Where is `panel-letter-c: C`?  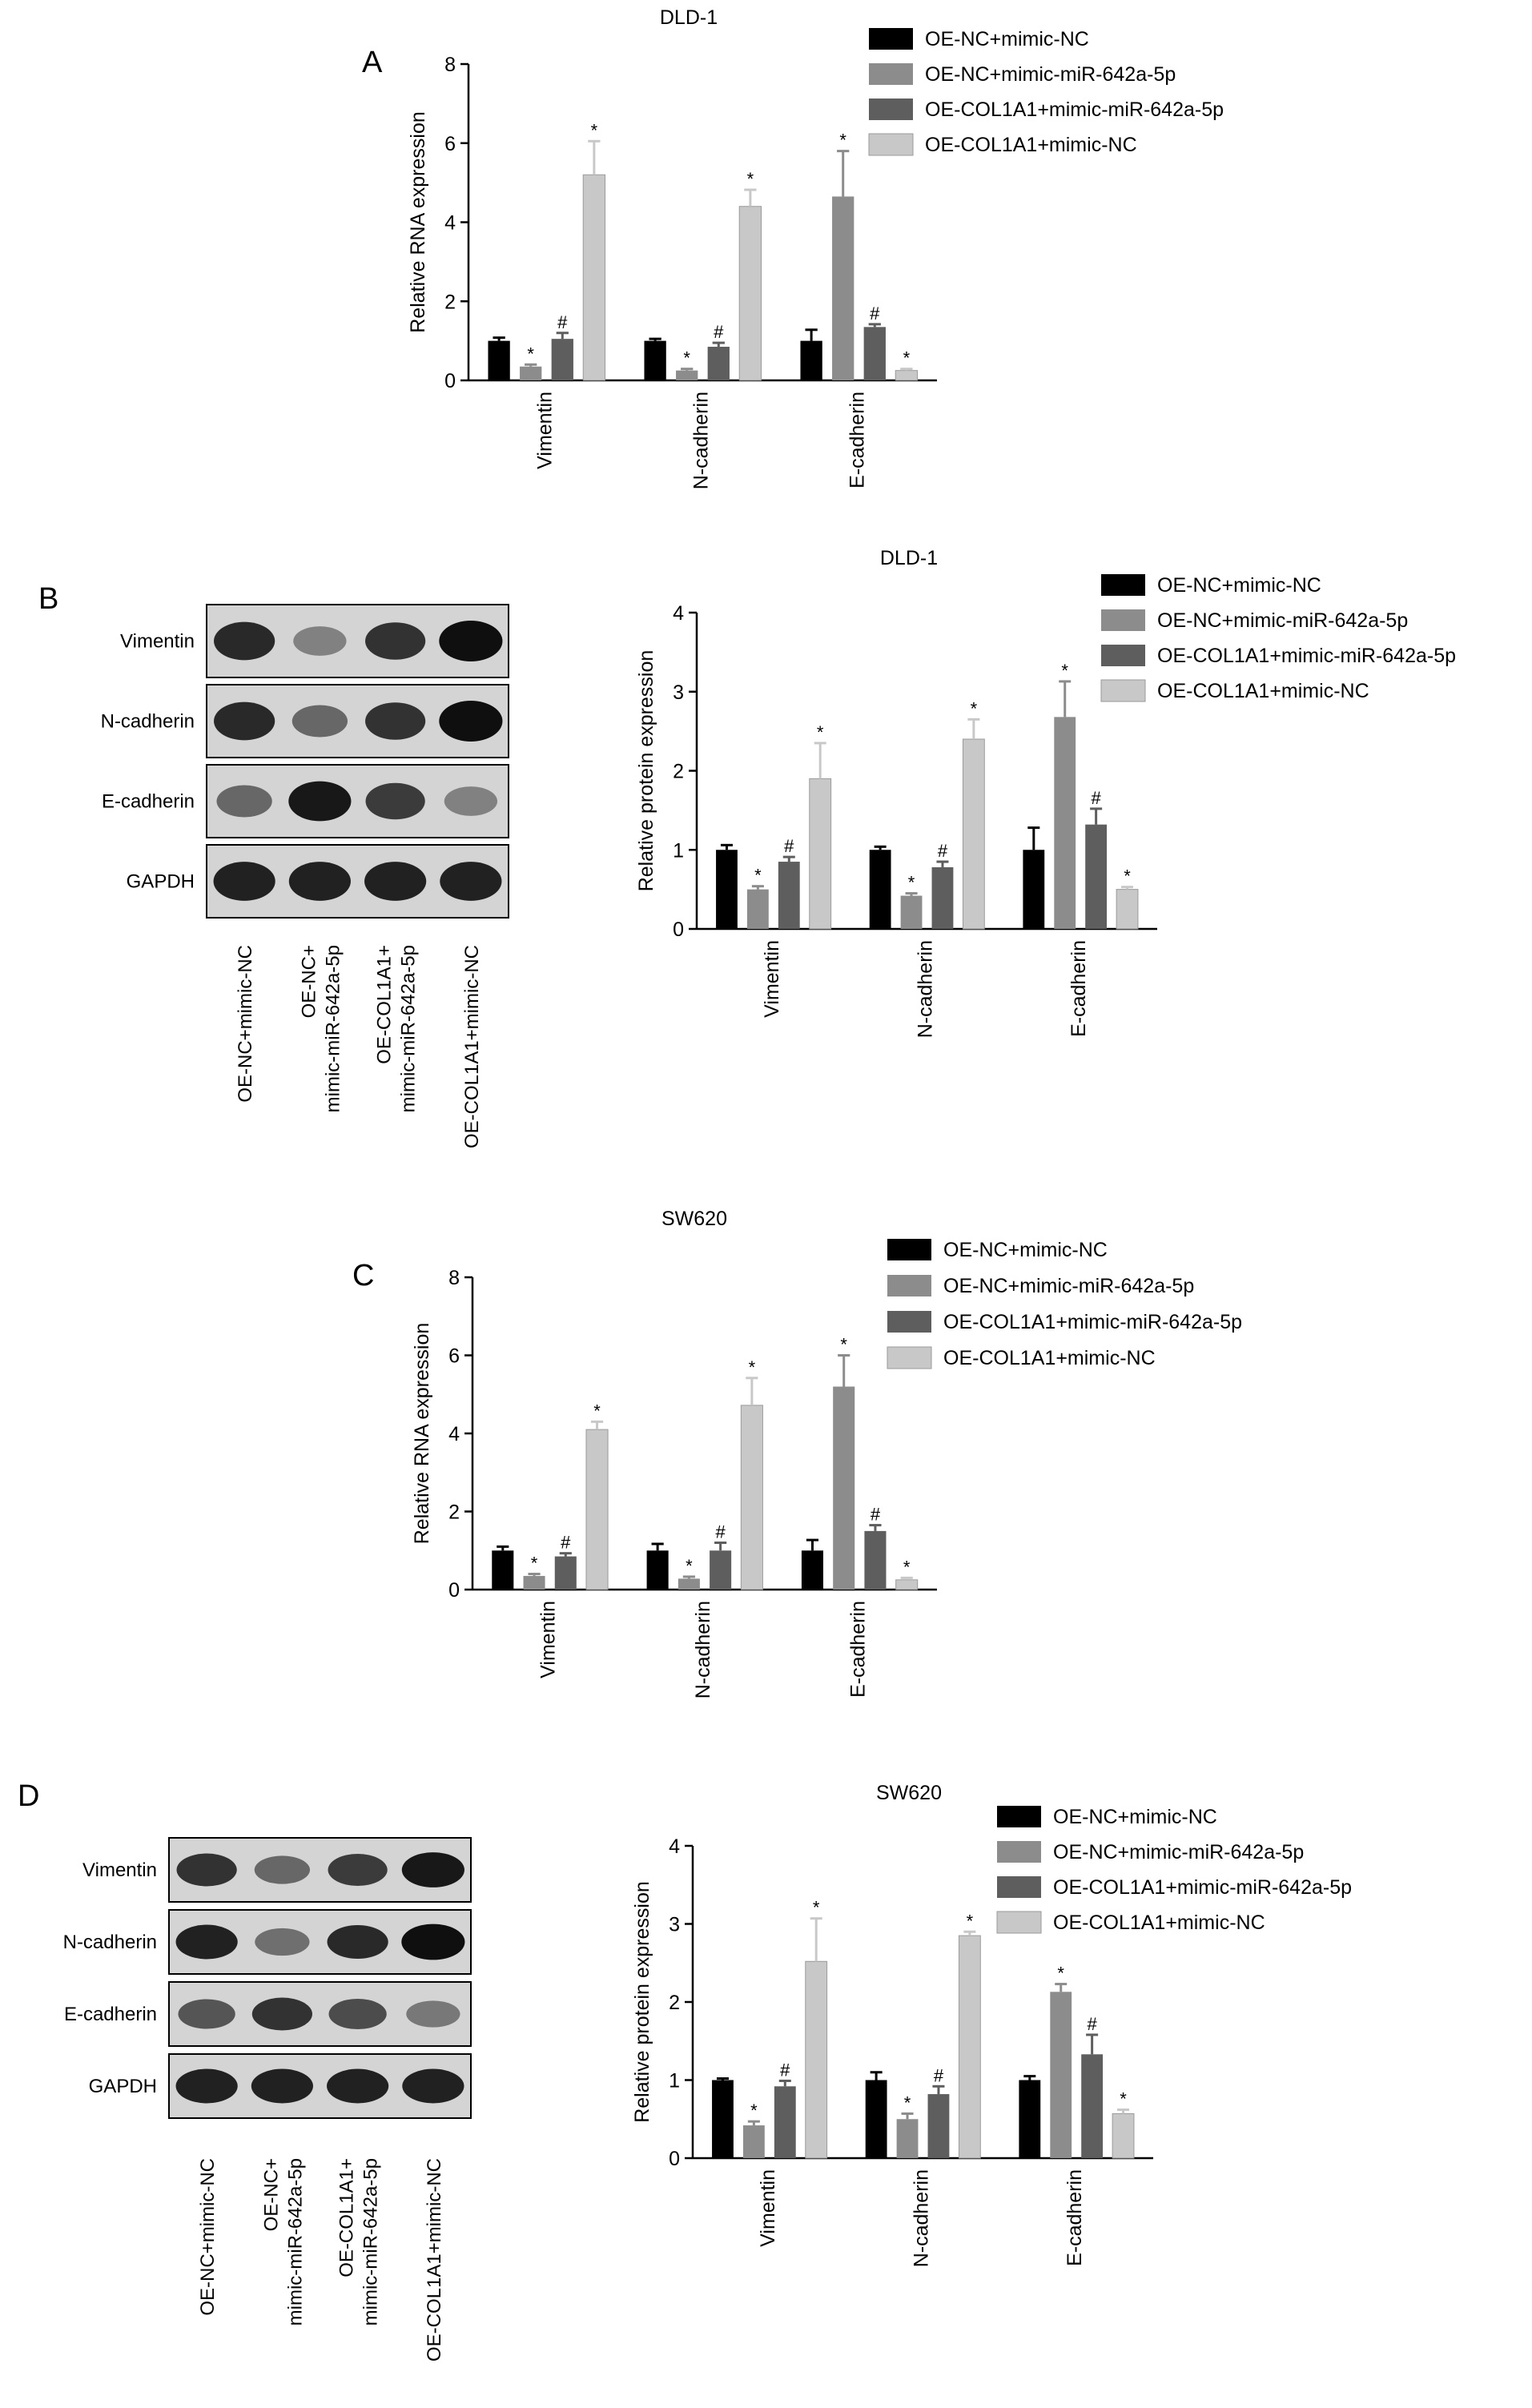
panel-letter-c: C is located at coordinates (363, 1275).